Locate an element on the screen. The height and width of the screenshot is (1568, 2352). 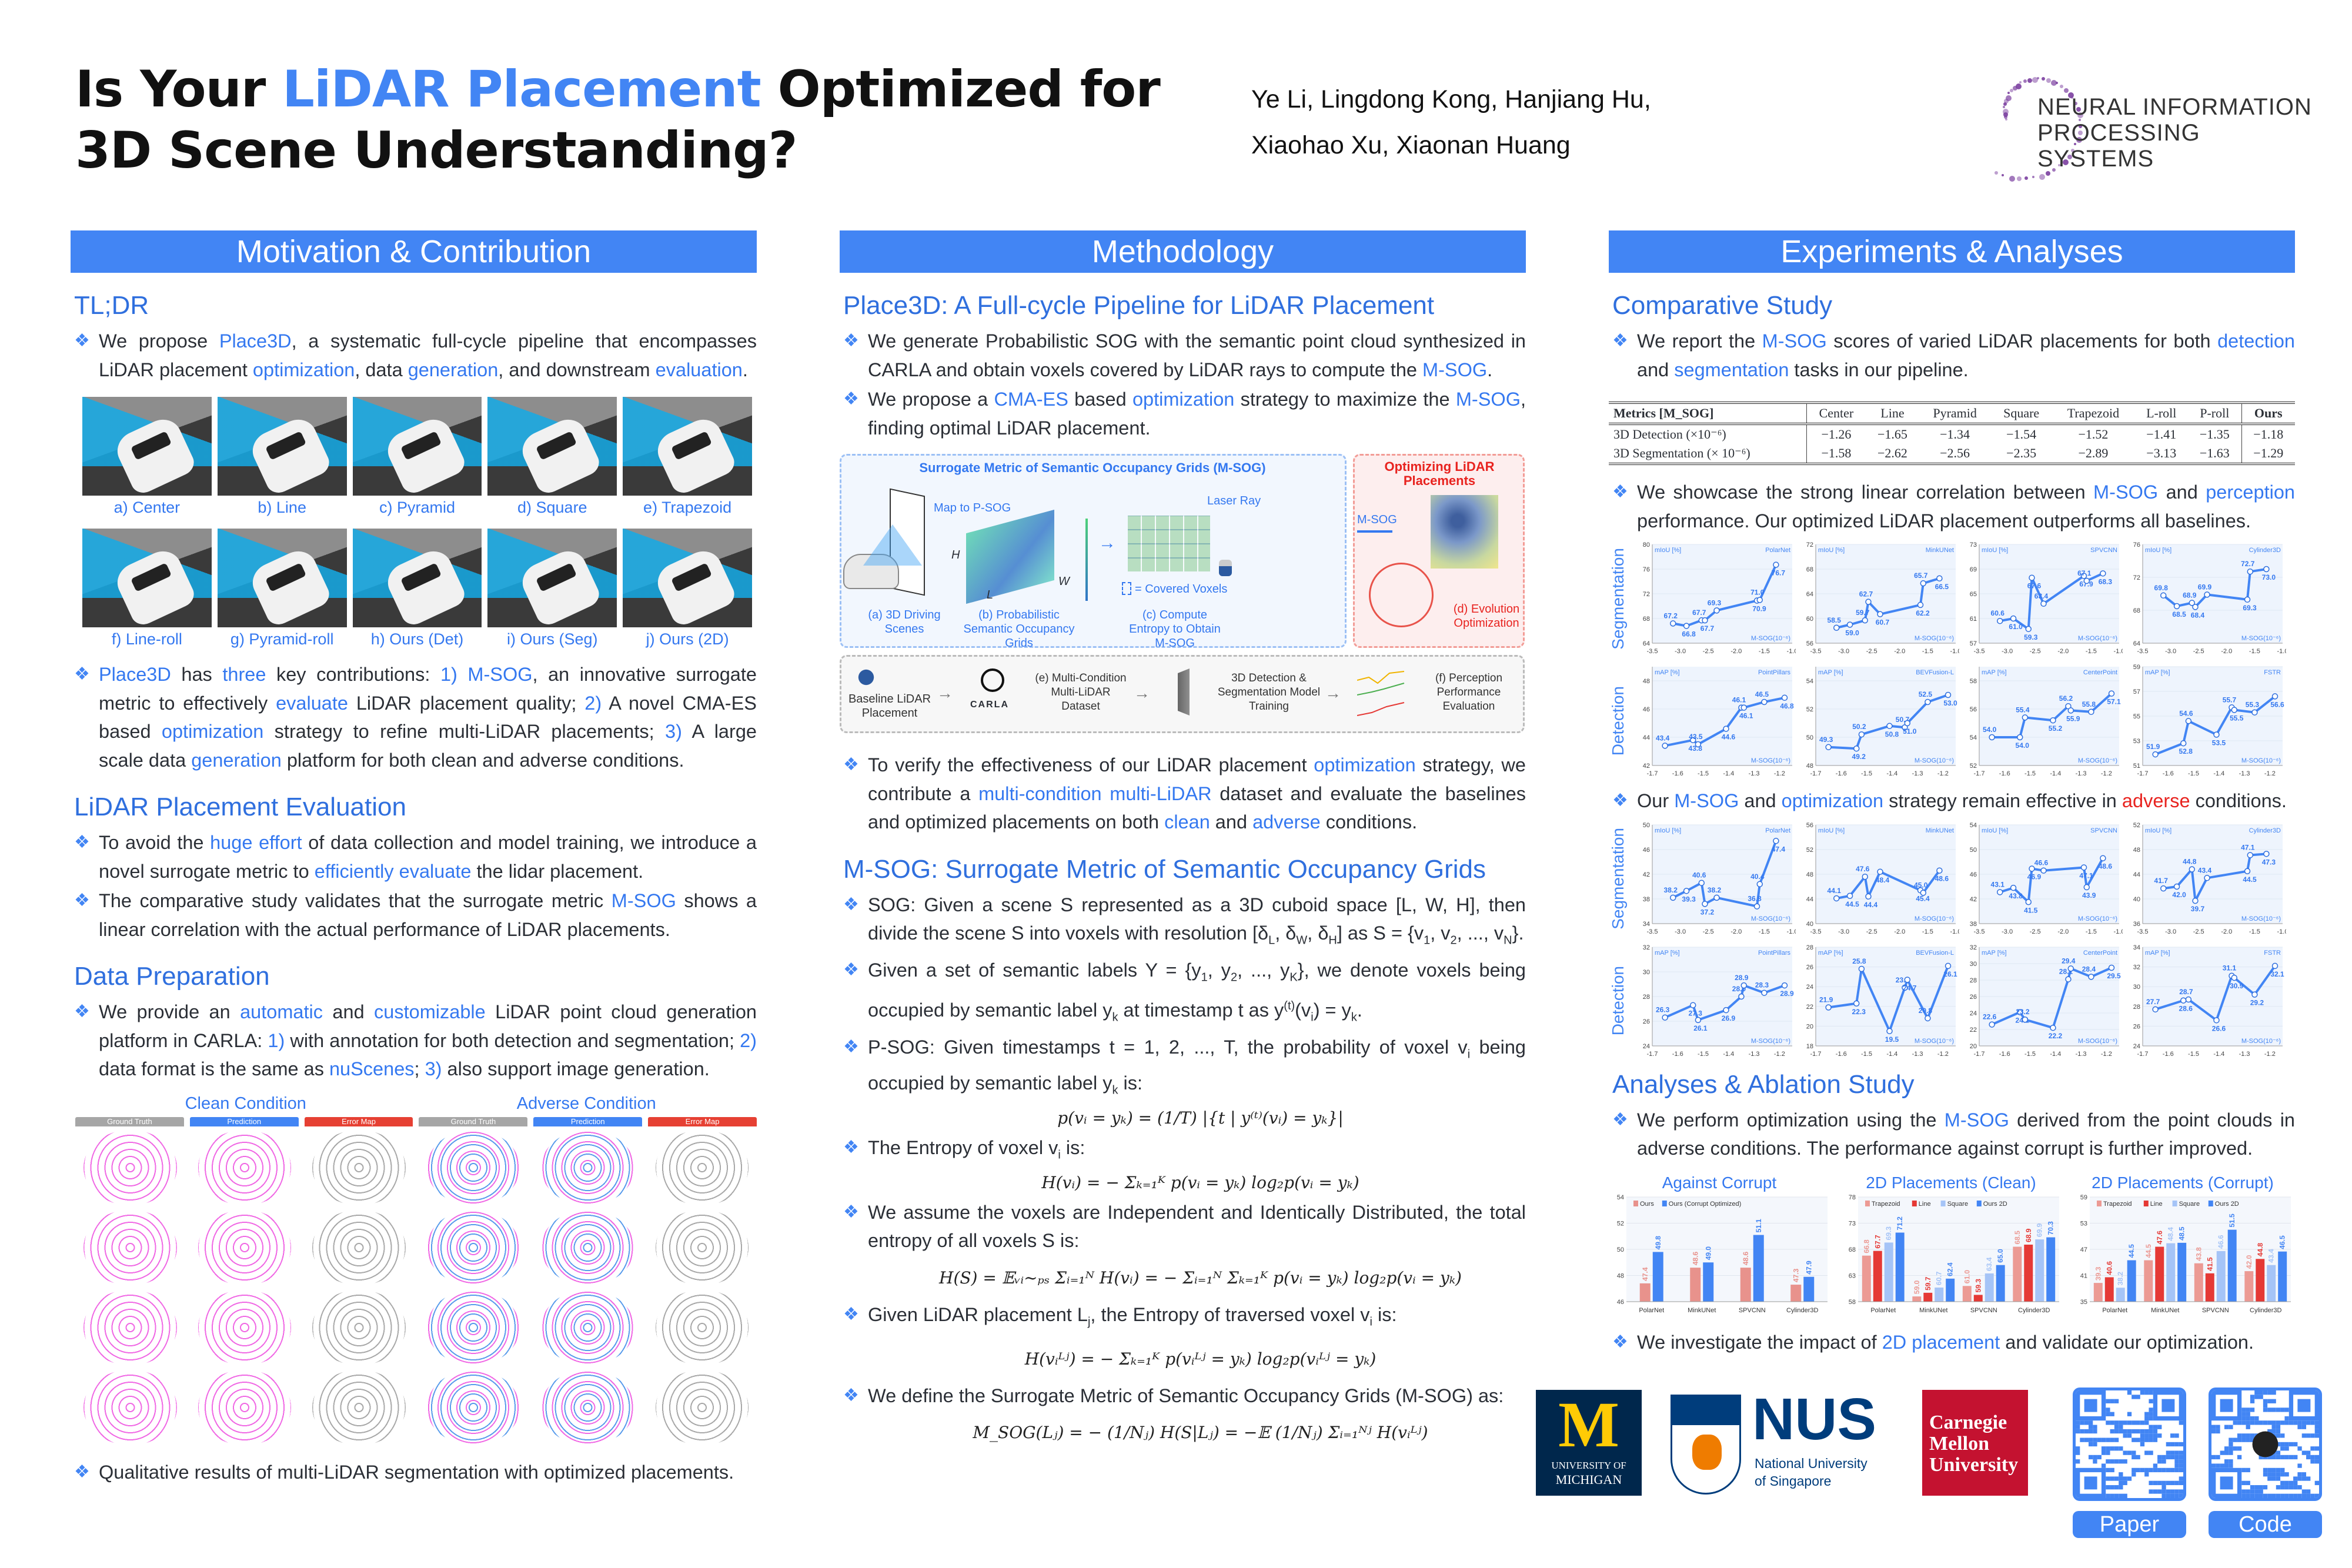
highlight-text: CMA-ES is located at coordinates (1031, 399).